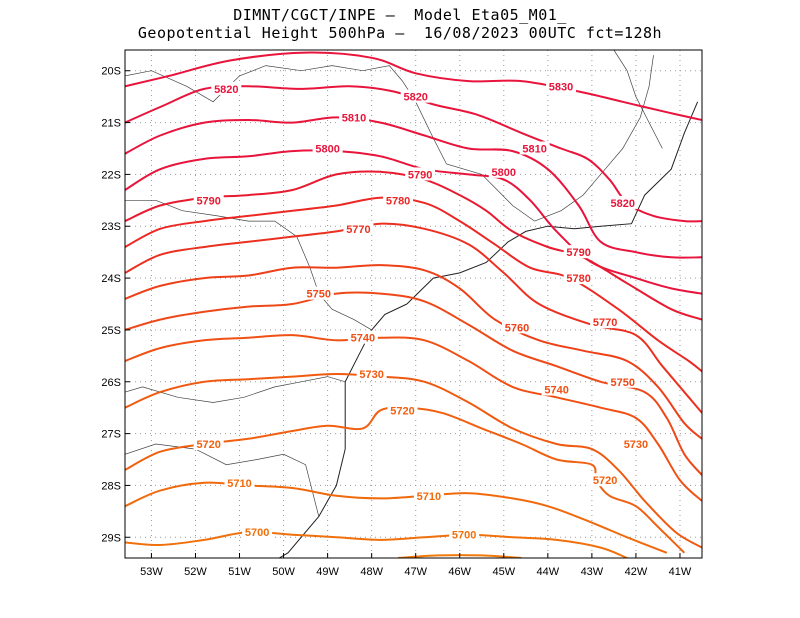 This screenshot has height=618, width=800. Describe the element at coordinates (592, 572) in the screenshot. I see `lon-tick-label: 43W` at that location.